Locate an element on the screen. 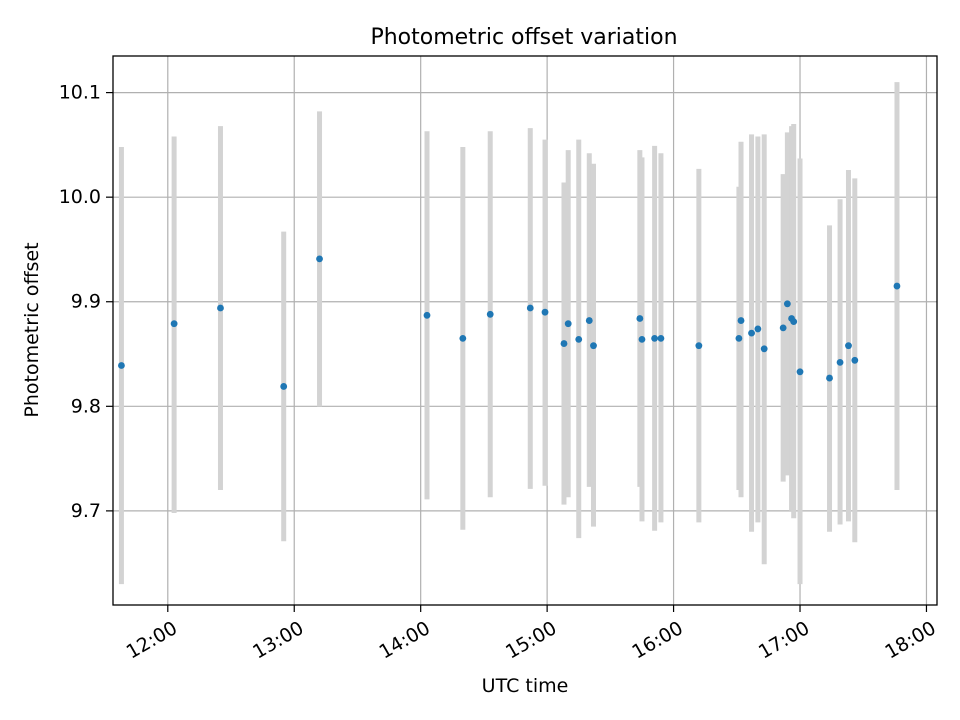  x-tick-label: 16:00 is located at coordinates (657, 640).